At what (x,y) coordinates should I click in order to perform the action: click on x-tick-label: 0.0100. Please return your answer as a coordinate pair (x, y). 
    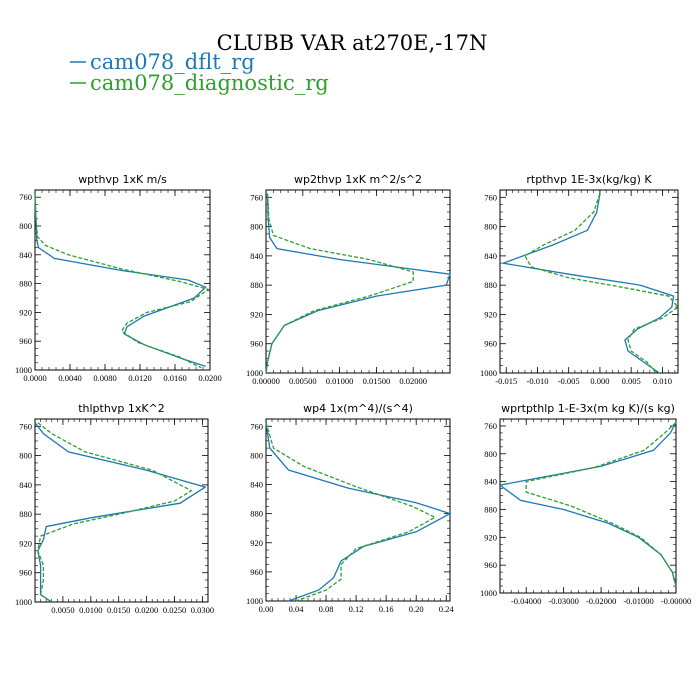
    Looking at the image, I should click on (90, 610).